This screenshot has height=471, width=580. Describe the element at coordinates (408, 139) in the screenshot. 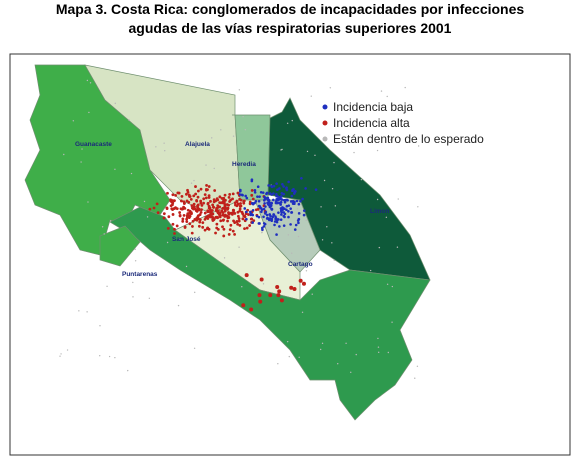

I see `legend-label: Están dentro de lo esperado` at that location.